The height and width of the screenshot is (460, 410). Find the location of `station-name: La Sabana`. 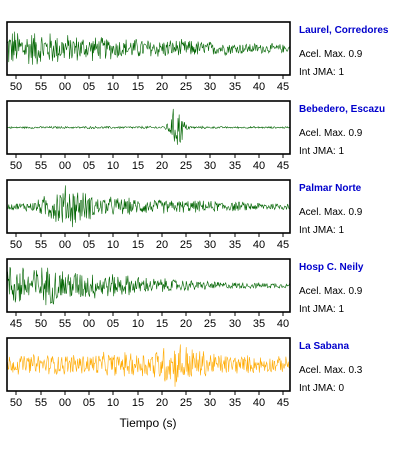

station-name: La Sabana is located at coordinates (324, 346).